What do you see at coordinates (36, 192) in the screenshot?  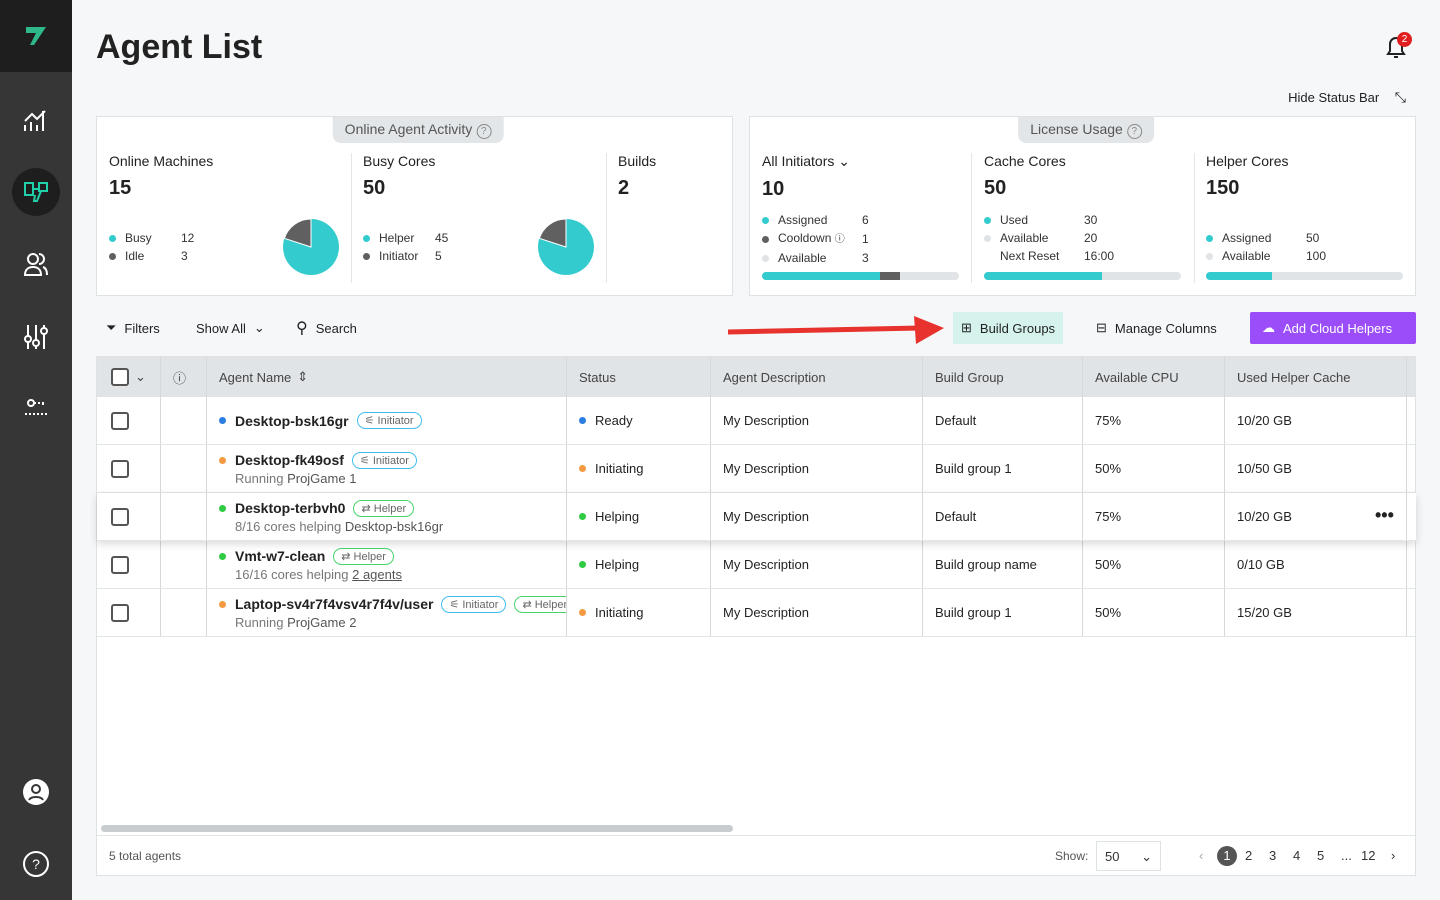 I see `agents-icon` at bounding box center [36, 192].